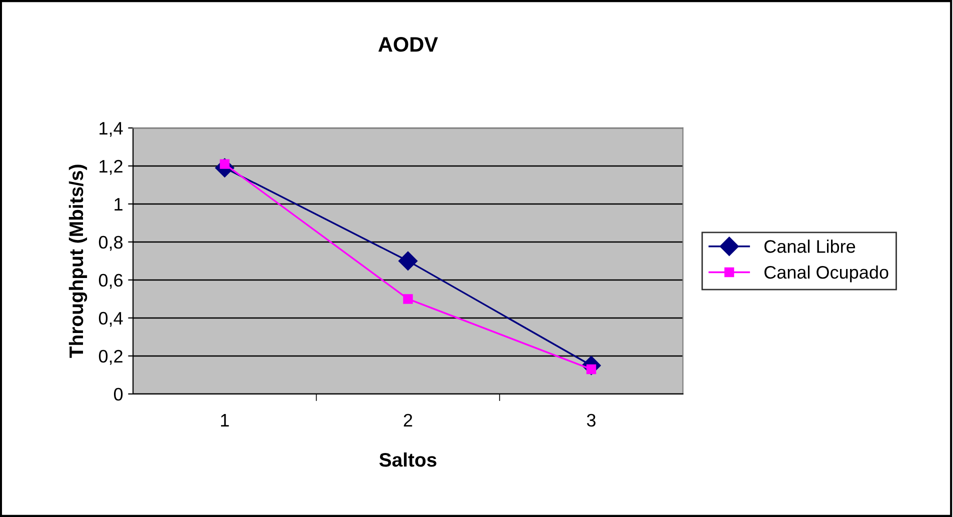 This screenshot has width=953, height=517. Describe the element at coordinates (408, 420) in the screenshot. I see `x-tick-label: 2` at that location.